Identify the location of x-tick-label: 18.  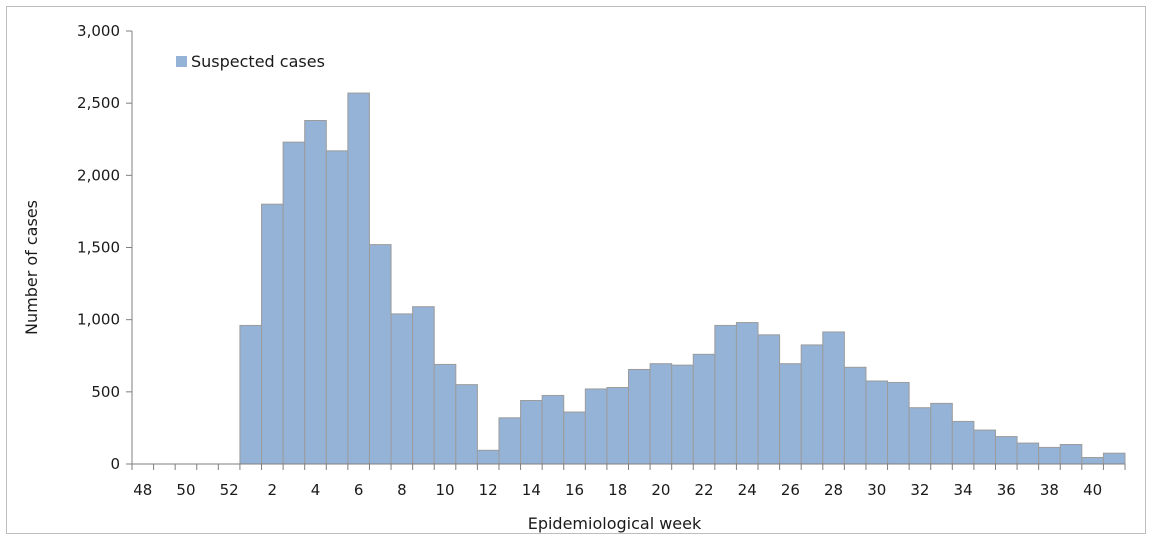
(617, 490).